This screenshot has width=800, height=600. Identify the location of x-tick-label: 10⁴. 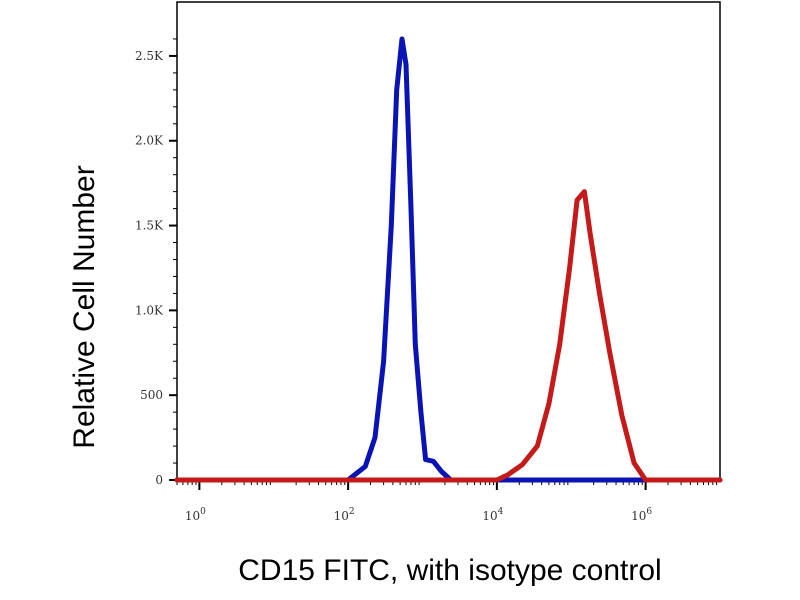
(492, 515).